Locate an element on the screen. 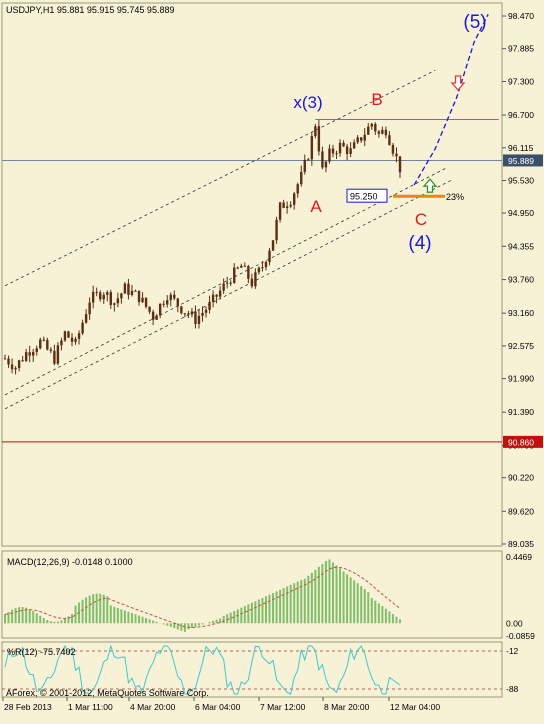 This screenshot has height=724, width=544. x-tick-label-0: 28 Feb 2013 is located at coordinates (28, 707).